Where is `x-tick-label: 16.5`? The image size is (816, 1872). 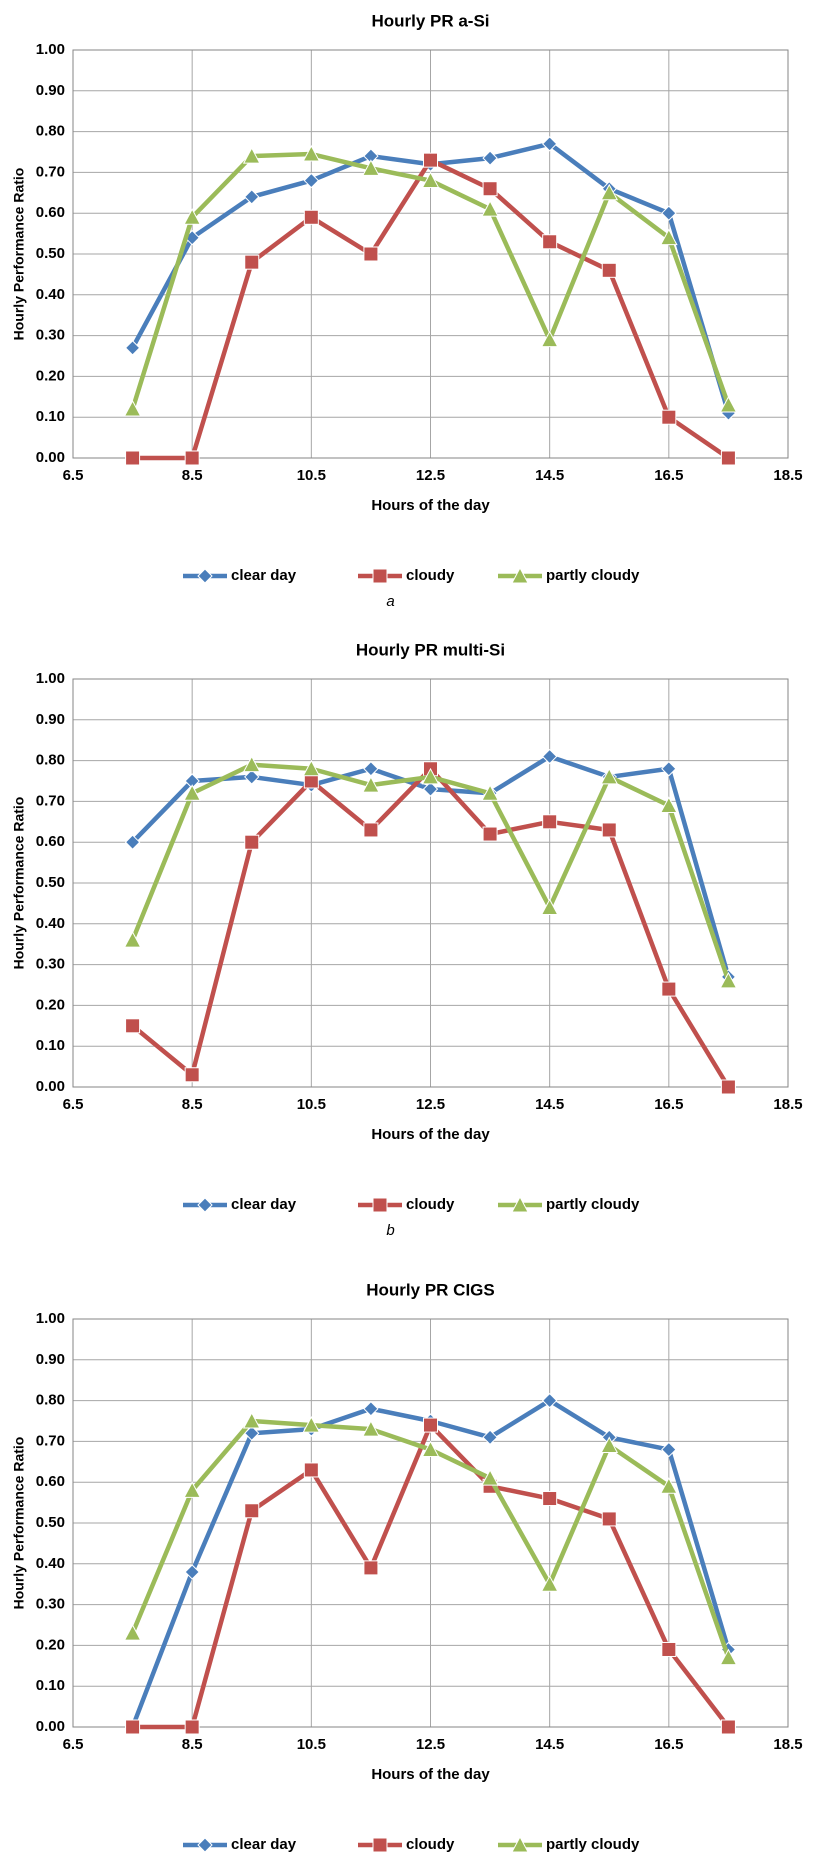
x-tick-label: 16.5 is located at coordinates (668, 1744).